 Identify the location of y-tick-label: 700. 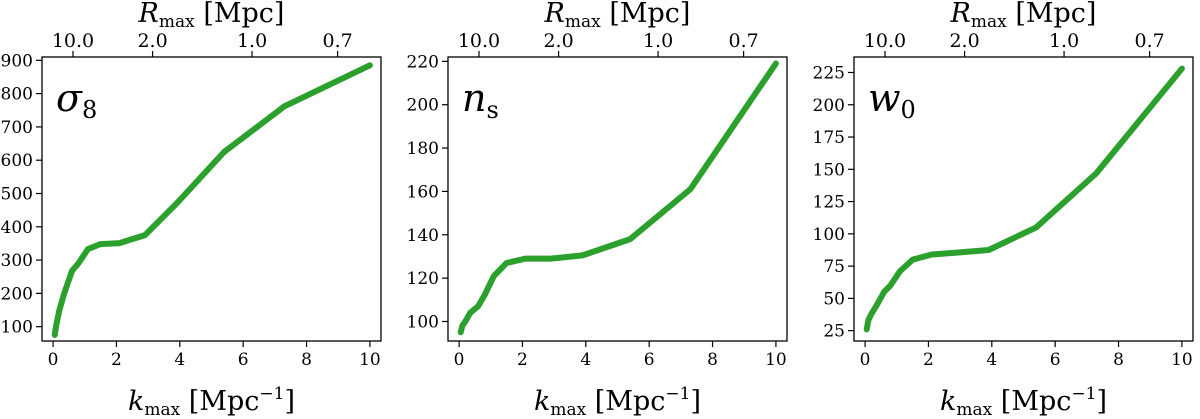
(17, 128).